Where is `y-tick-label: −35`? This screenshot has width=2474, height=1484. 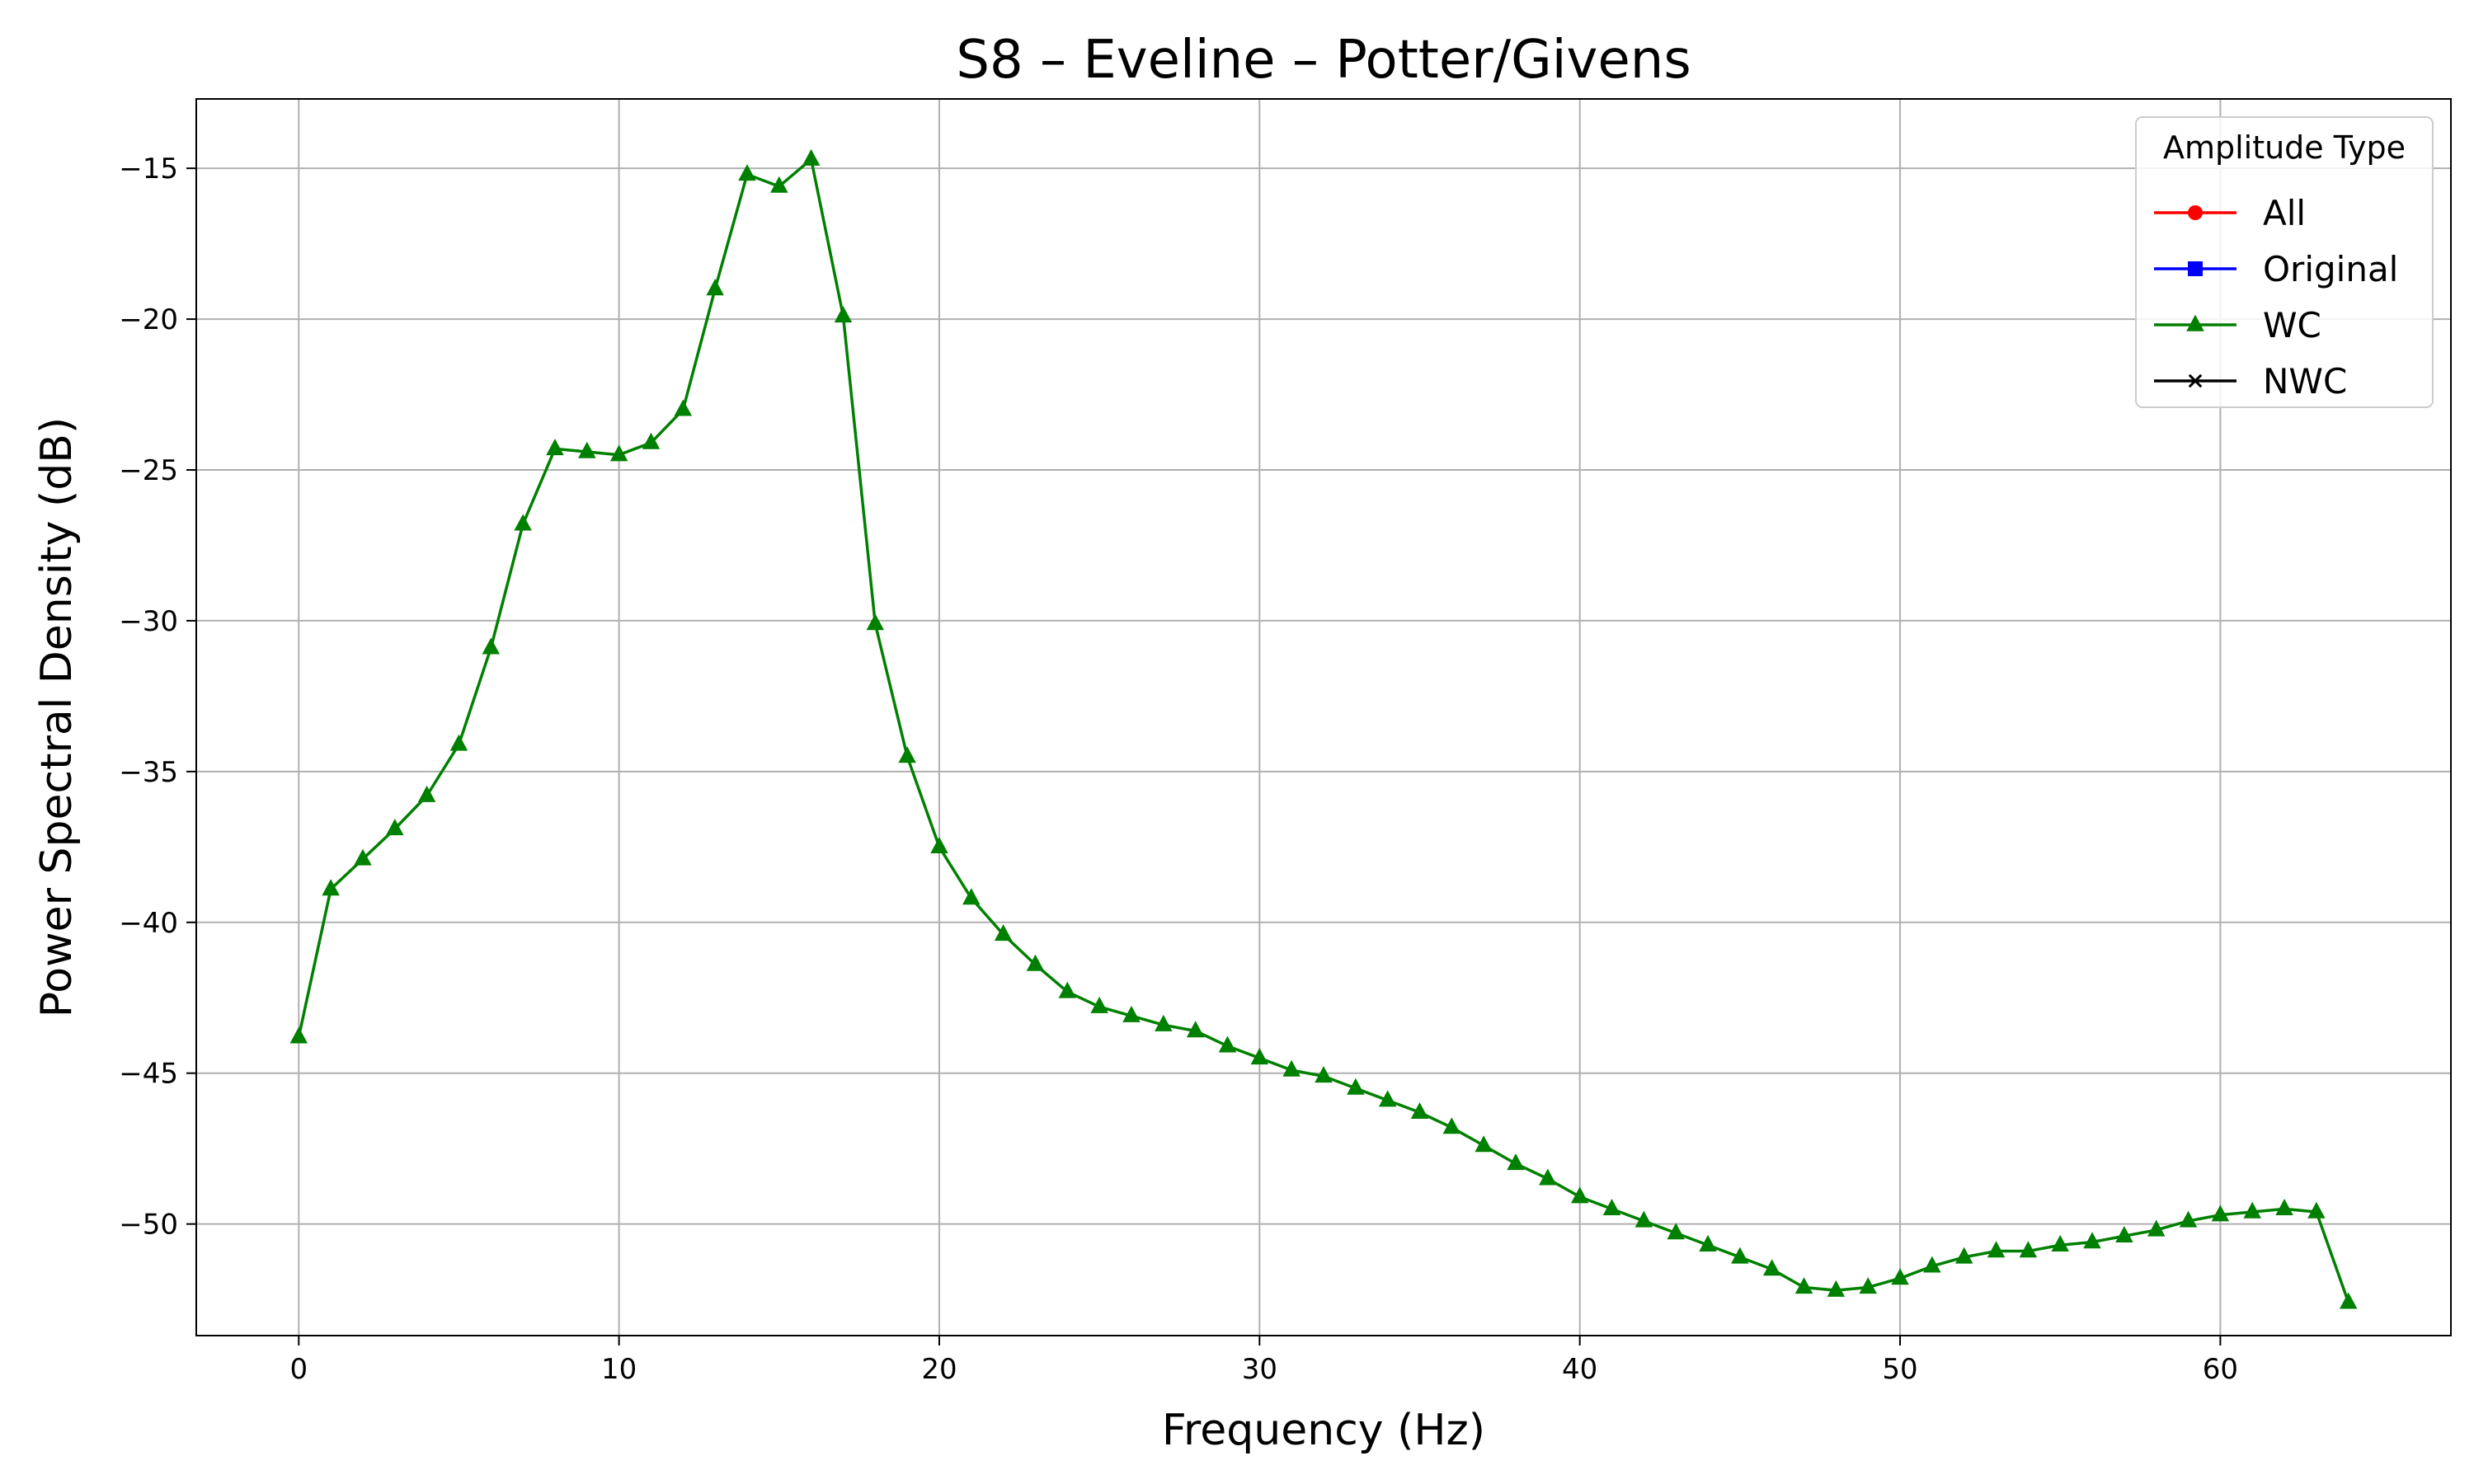
y-tick-label: −35 is located at coordinates (148, 772).